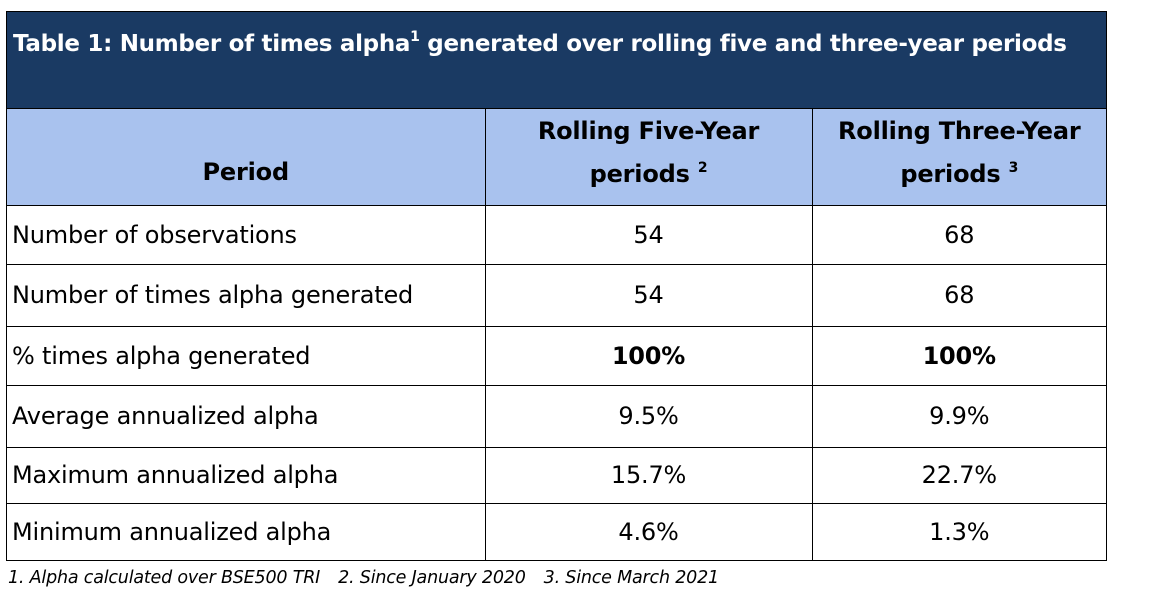 This screenshot has width=1162, height=608. What do you see at coordinates (959, 152) in the screenshot?
I see `header-three-year-label: Rolling Three-Year periods` at bounding box center [959, 152].